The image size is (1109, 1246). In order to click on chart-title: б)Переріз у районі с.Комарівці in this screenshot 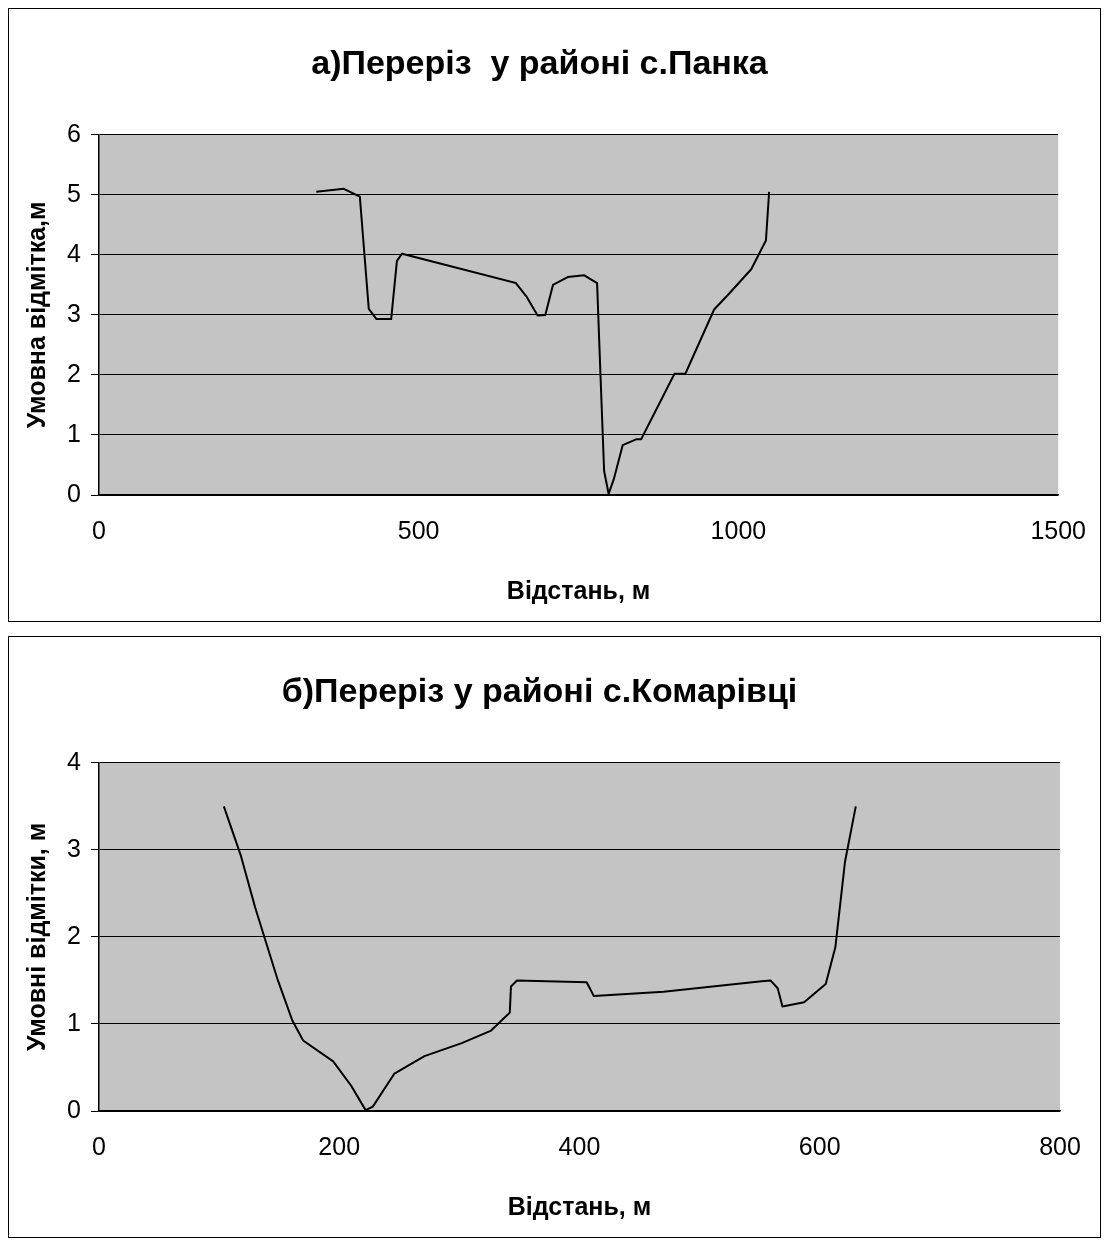, I will do `click(539, 689)`.